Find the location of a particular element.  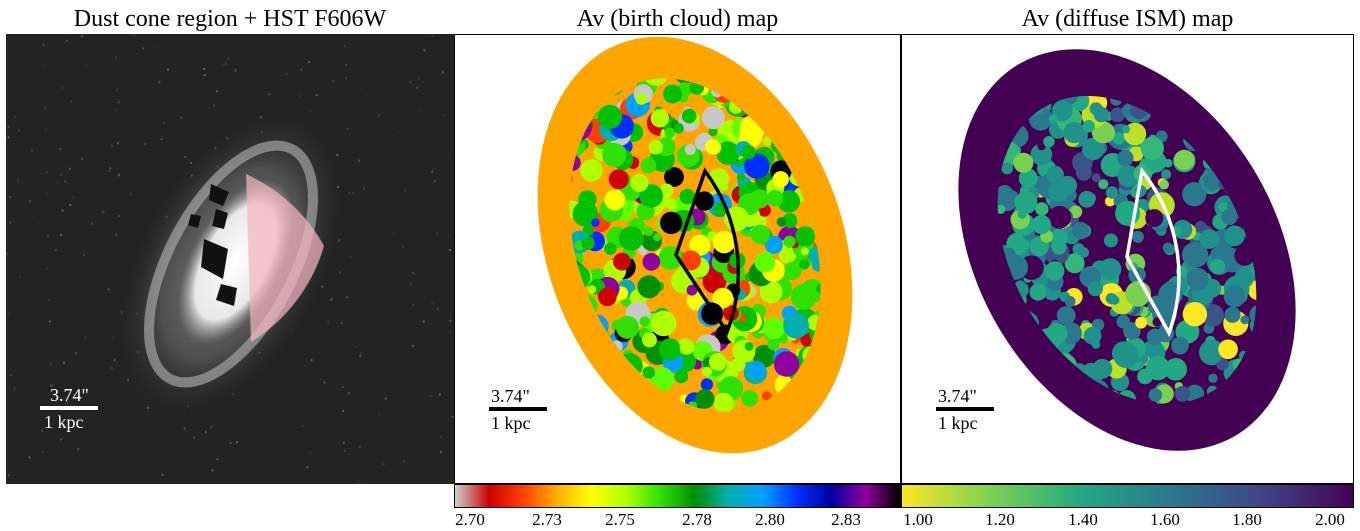

cone-region-overlay is located at coordinates (285, 258).